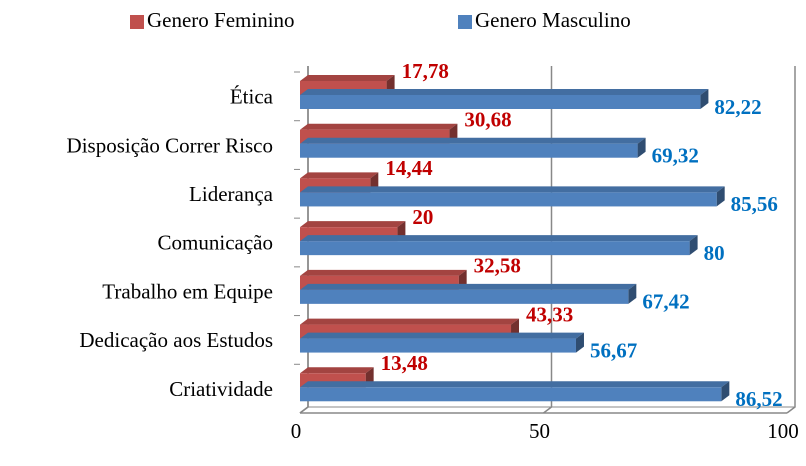 The image size is (806, 466). Describe the element at coordinates (170, 145) in the screenshot. I see `category-label: Disposição Correr Risco` at that location.